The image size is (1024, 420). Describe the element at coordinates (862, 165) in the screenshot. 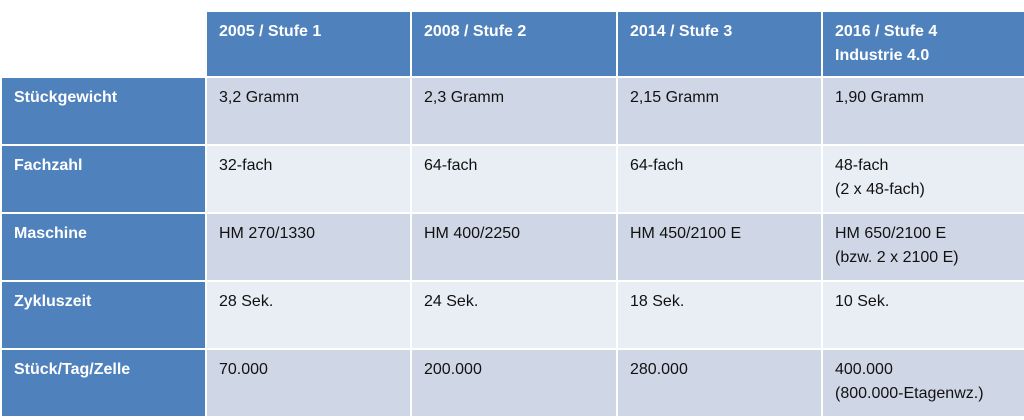

I see `cell-text: 48-fach` at that location.